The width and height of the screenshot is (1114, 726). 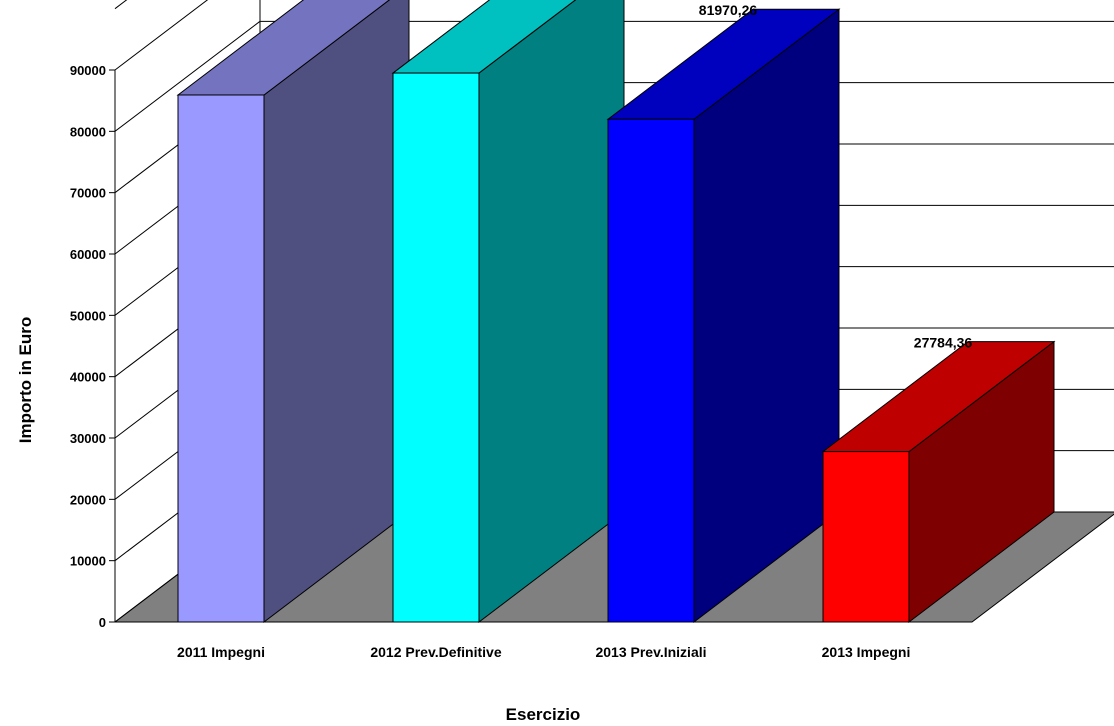 I want to click on data-label: 27784,36, so click(x=943, y=343).